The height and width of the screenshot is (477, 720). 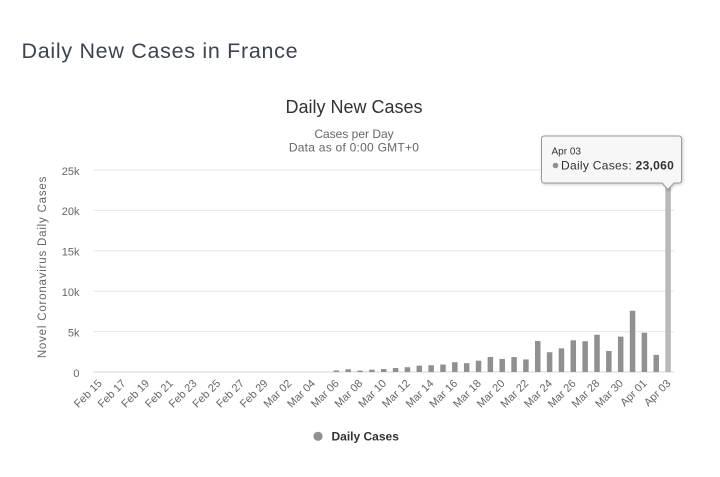 What do you see at coordinates (353, 107) in the screenshot?
I see `svg-text: Daily New Cases` at bounding box center [353, 107].